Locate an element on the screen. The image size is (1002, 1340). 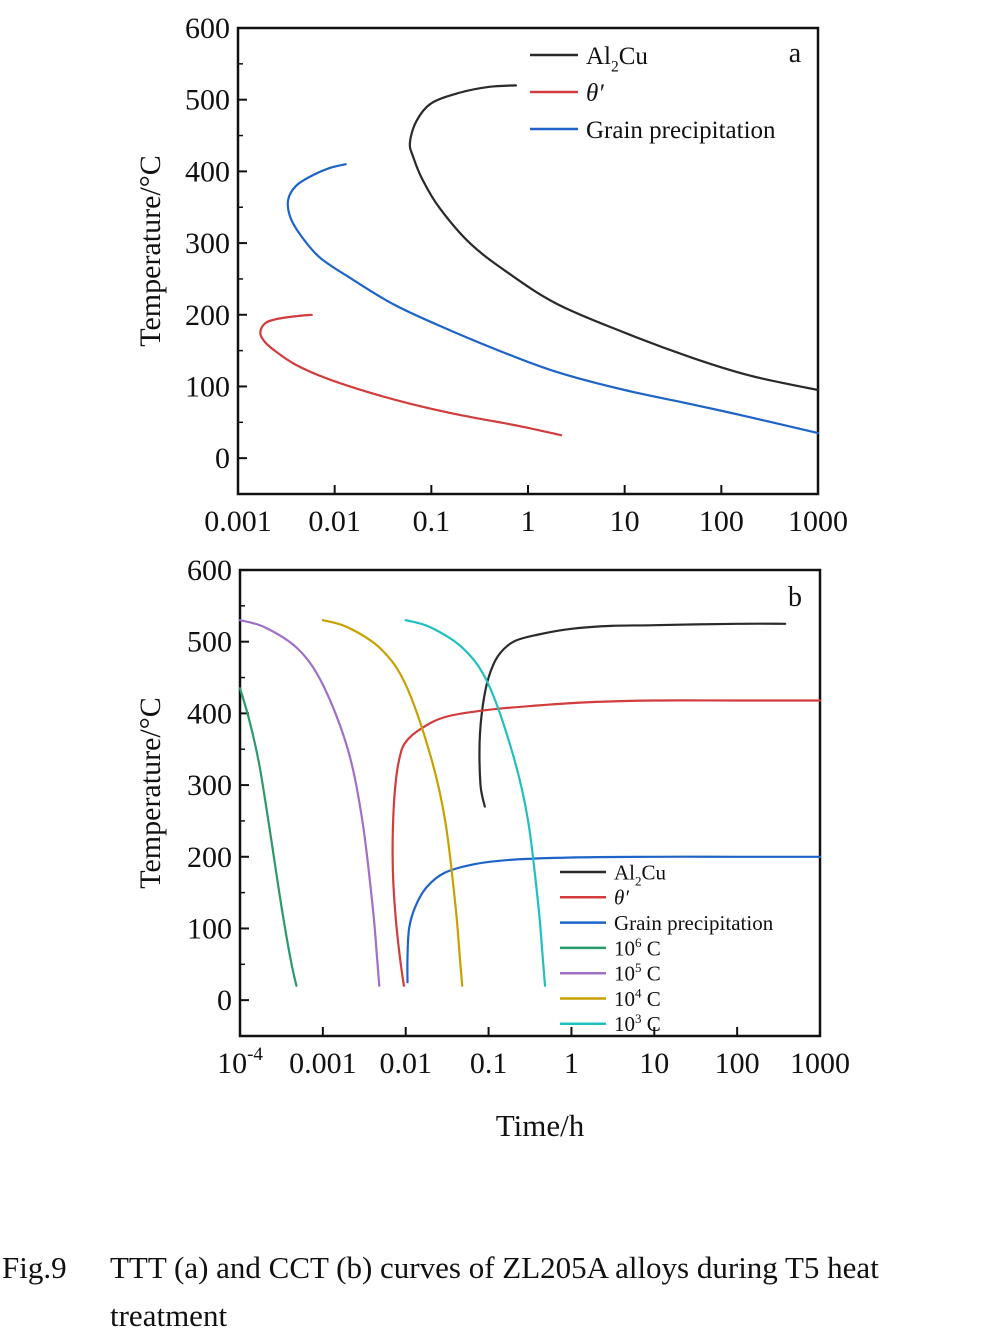
panel-label-b: b is located at coordinates (795, 597).